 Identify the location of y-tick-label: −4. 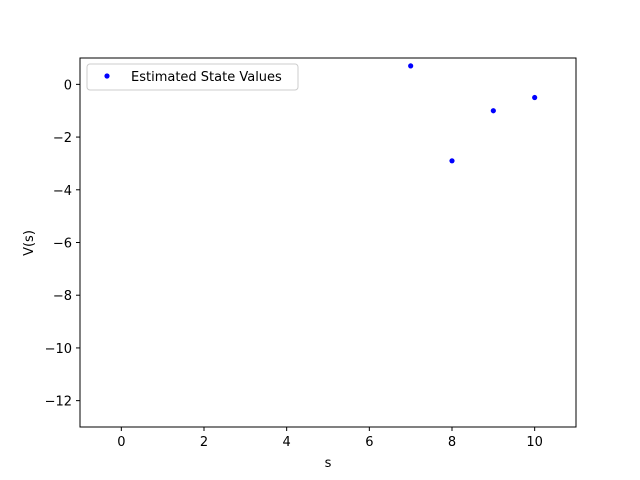
(62, 191).